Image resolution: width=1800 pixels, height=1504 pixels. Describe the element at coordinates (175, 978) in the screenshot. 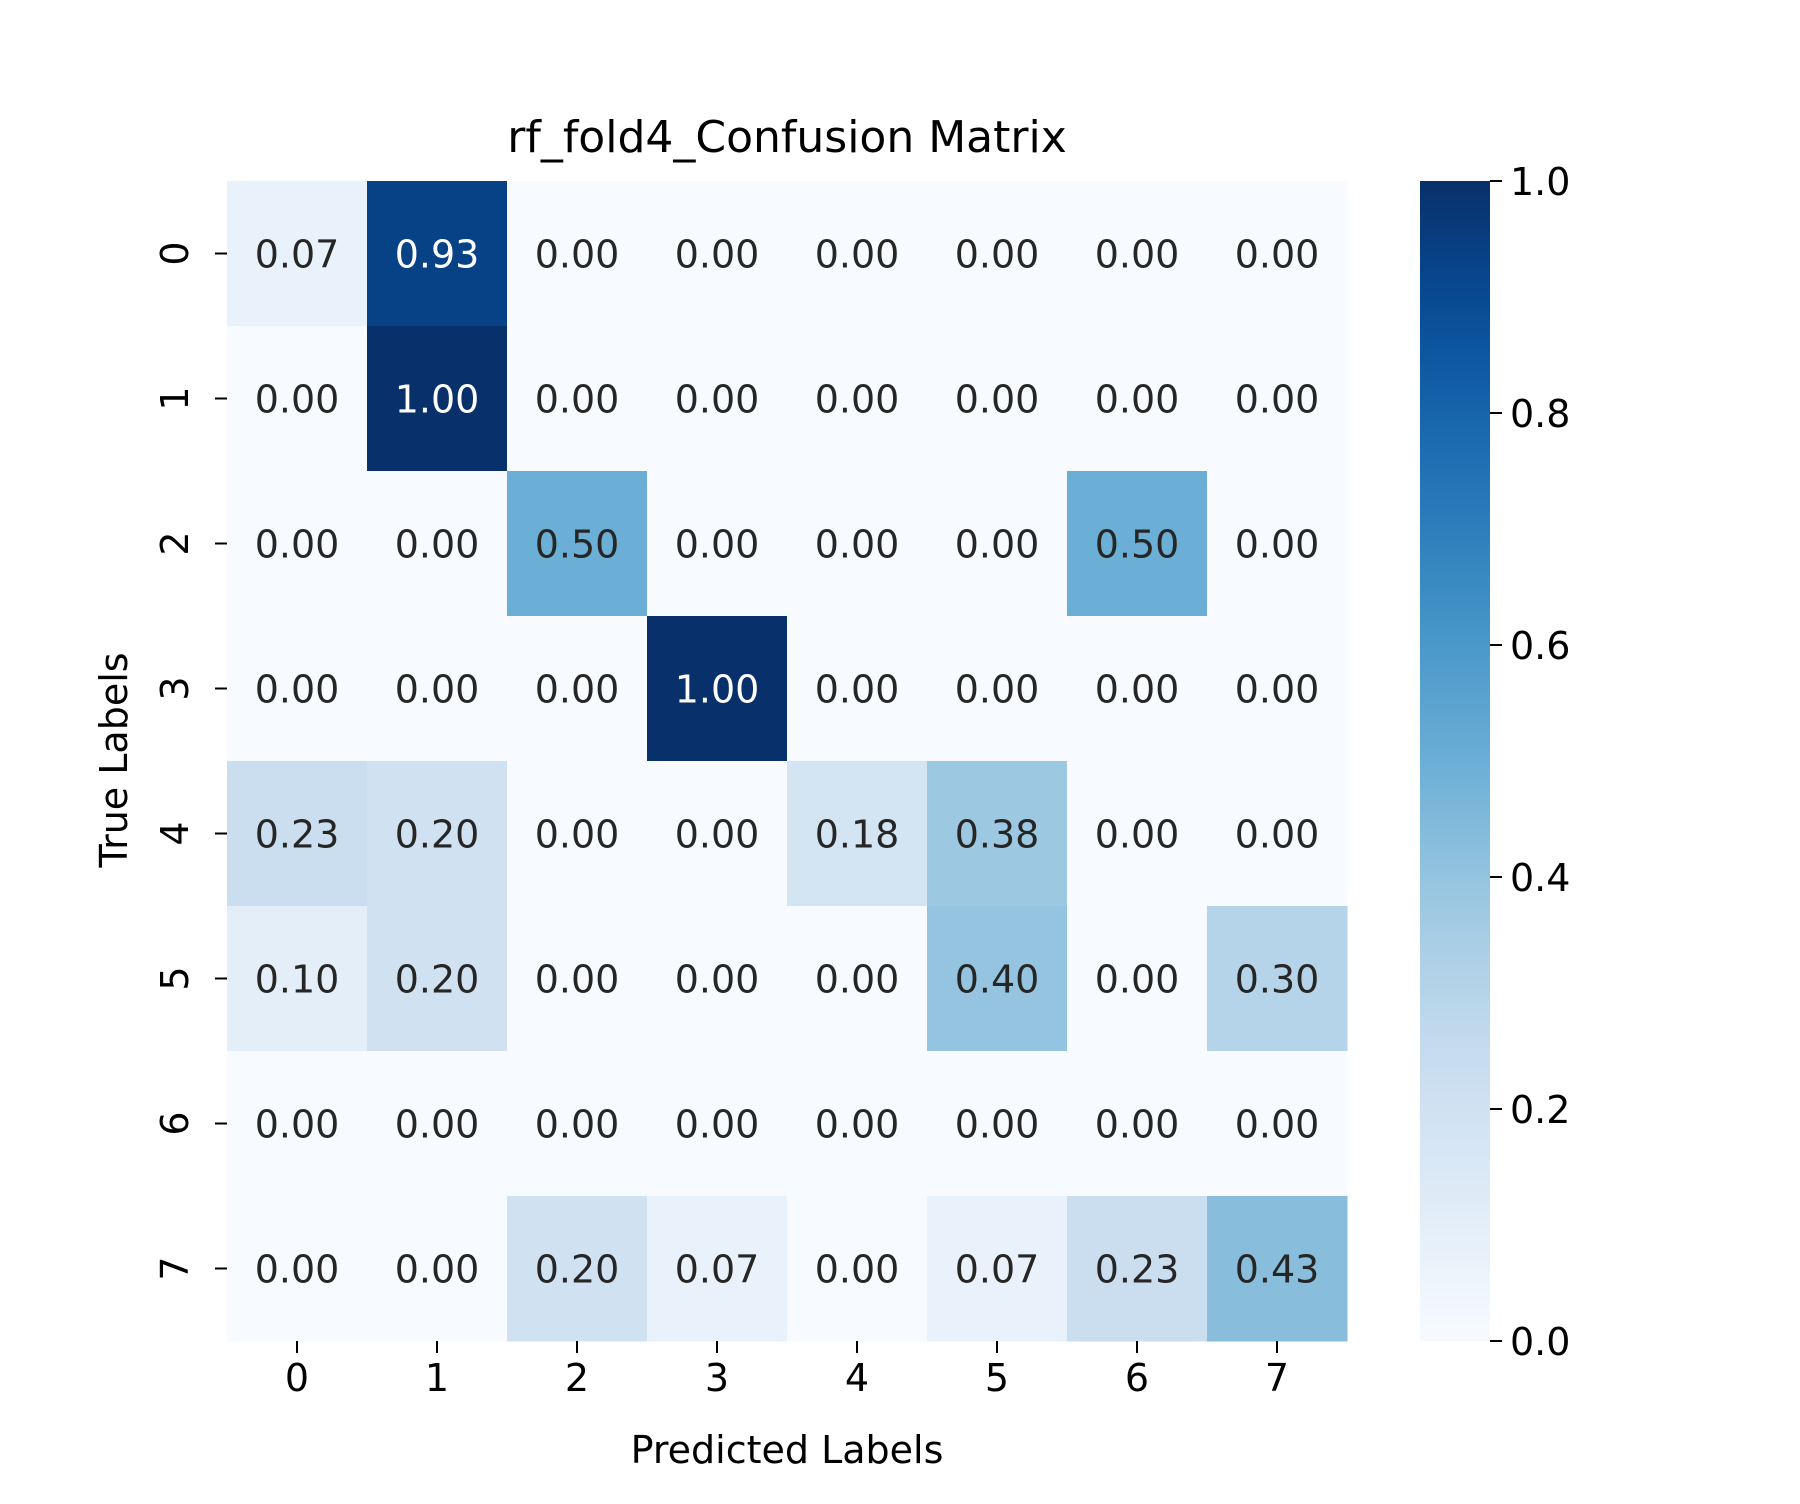

I see `y-tick-label: 5` at that location.